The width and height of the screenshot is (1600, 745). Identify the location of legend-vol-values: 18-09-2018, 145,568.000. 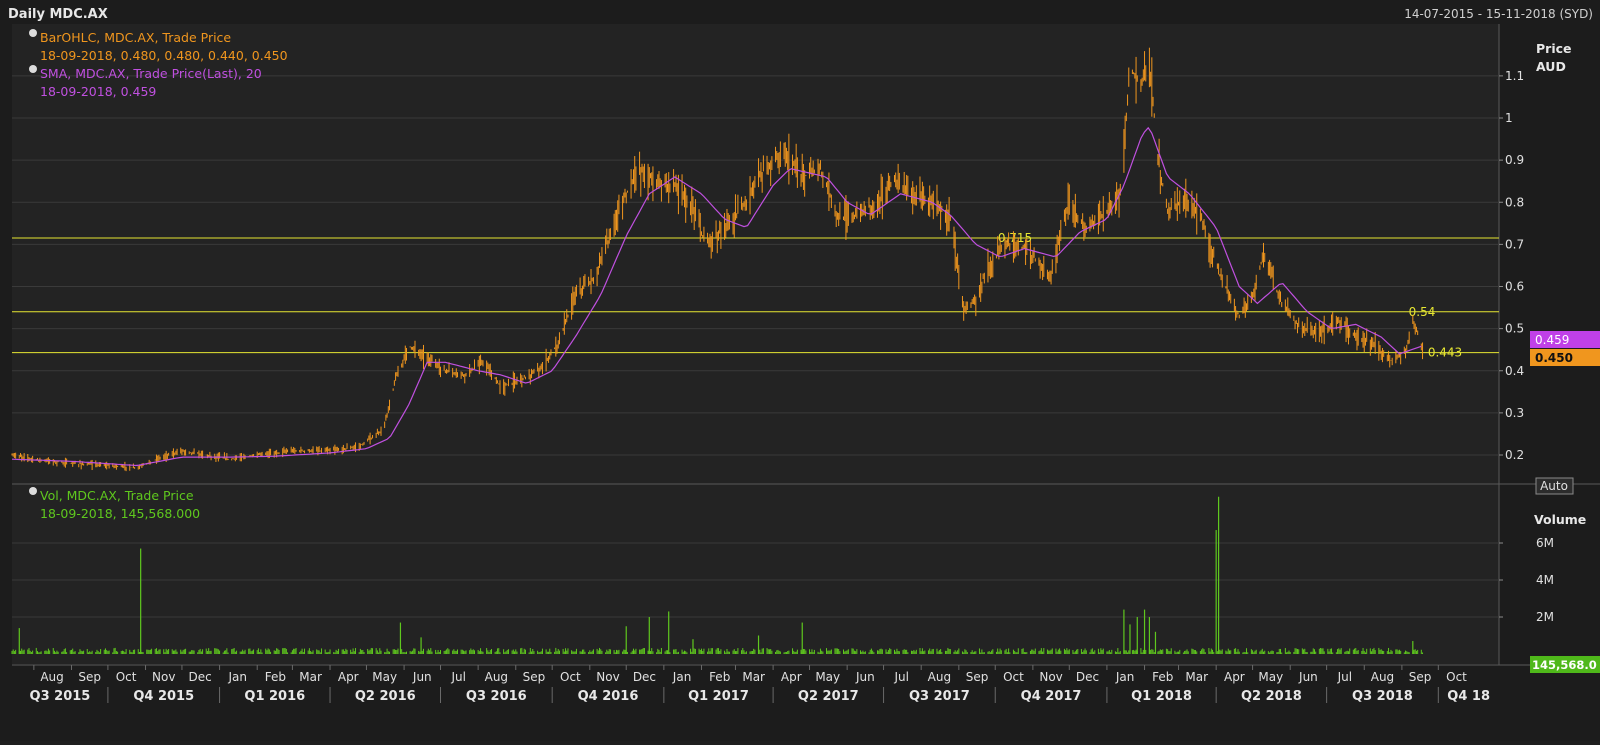
(120, 513).